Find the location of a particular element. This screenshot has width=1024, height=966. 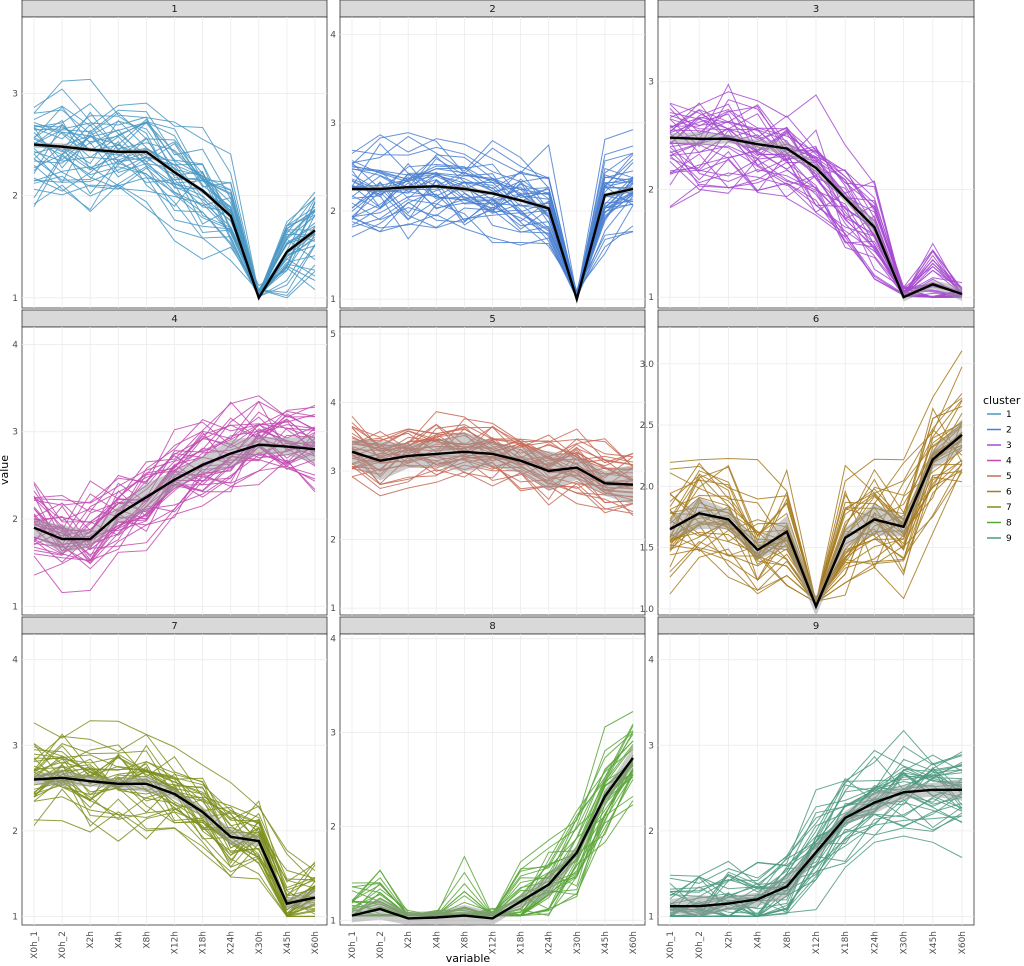

facet-label: 3 is located at coordinates (816, 9).